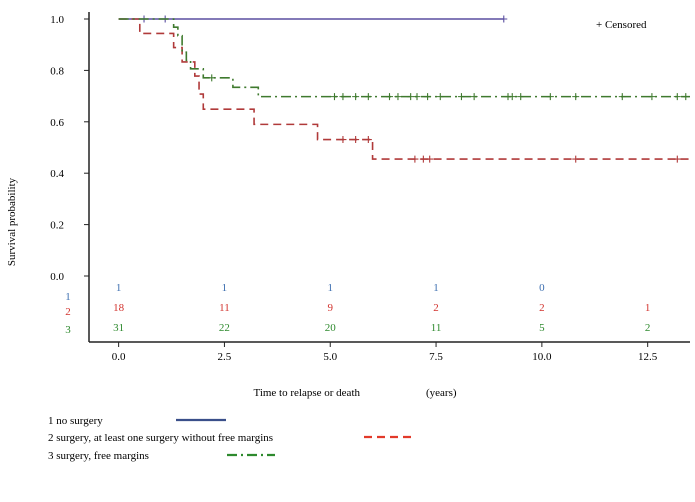 The height and width of the screenshot is (502, 695). What do you see at coordinates (57, 123) in the screenshot?
I see `y-tick-label: 0.6` at bounding box center [57, 123].